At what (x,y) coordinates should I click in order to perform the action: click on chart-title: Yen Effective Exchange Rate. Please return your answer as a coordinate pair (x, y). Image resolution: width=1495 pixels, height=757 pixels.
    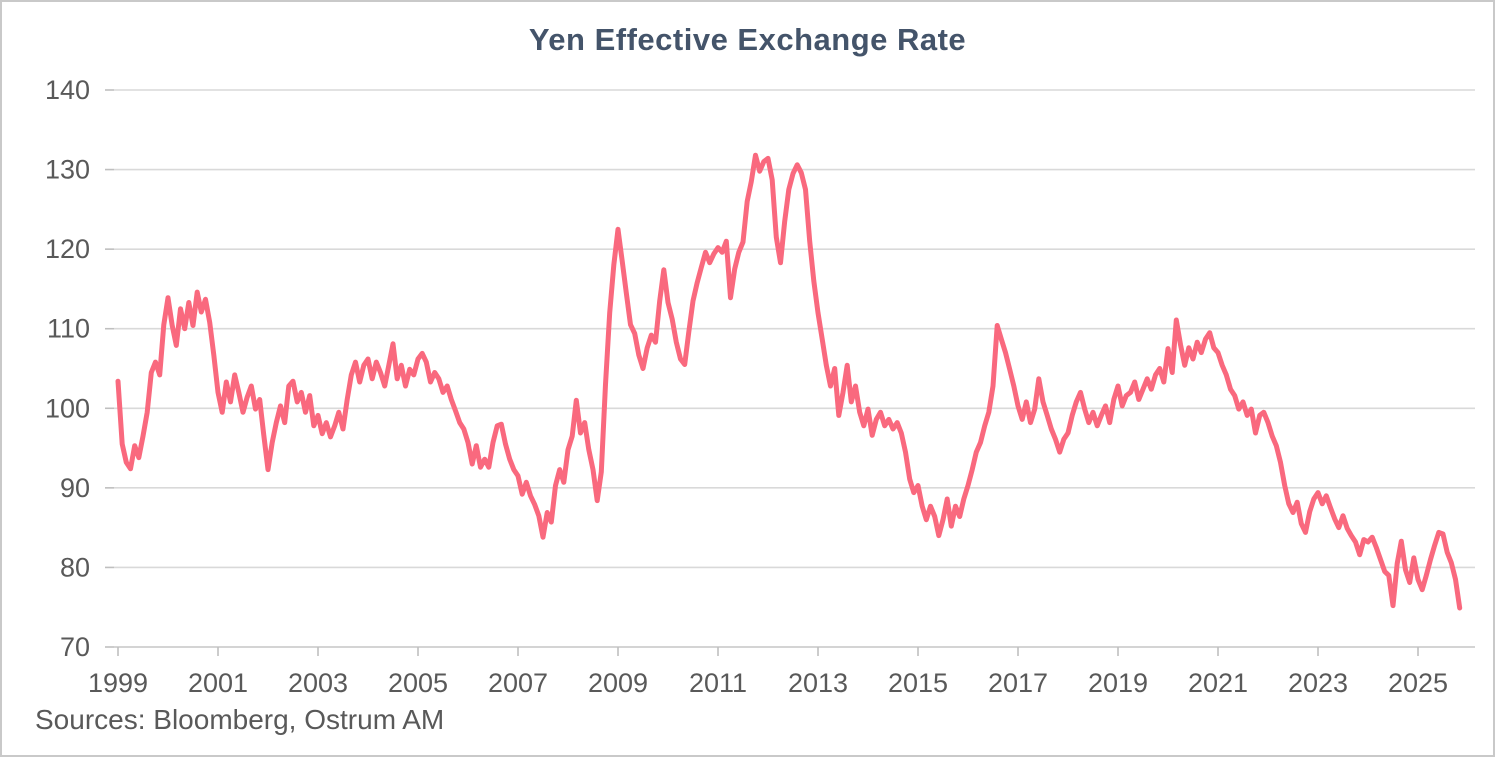
    Looking at the image, I should click on (747, 39).